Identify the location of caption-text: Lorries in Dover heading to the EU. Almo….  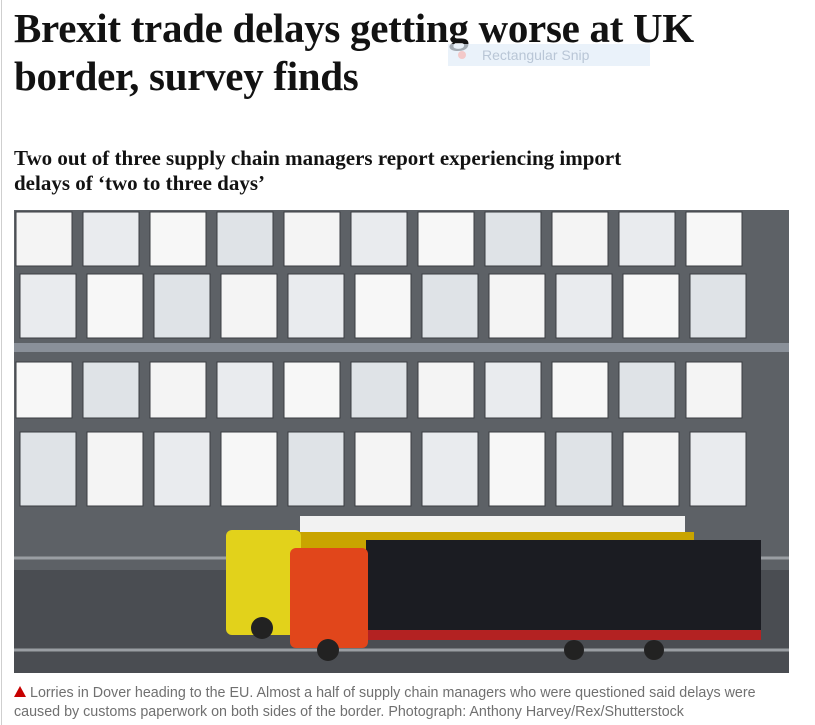
(385, 702).